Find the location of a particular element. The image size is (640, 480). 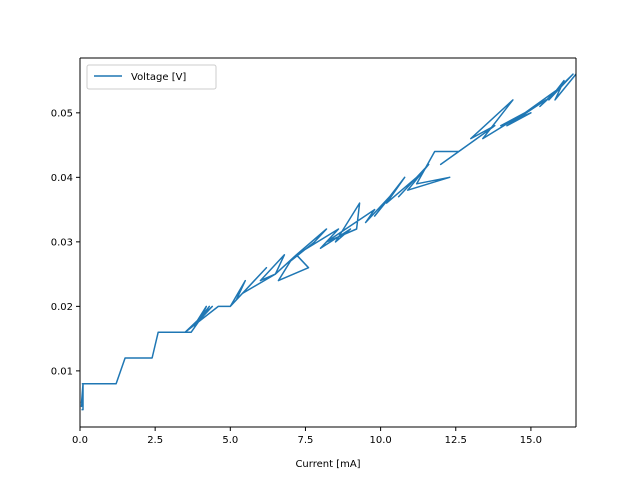

x-ticks: 0.0 2.5 5.0 7.5 10.0 12.5 15.0 is located at coordinates (307, 436).